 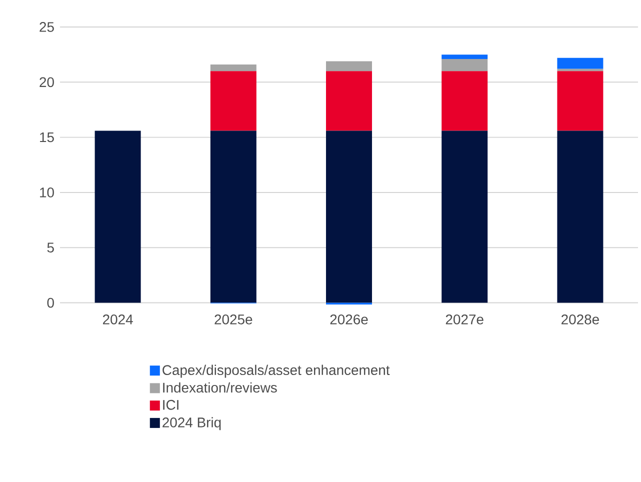 What do you see at coordinates (349, 319) in the screenshot?
I see `x-tick-label: 2026e` at bounding box center [349, 319].